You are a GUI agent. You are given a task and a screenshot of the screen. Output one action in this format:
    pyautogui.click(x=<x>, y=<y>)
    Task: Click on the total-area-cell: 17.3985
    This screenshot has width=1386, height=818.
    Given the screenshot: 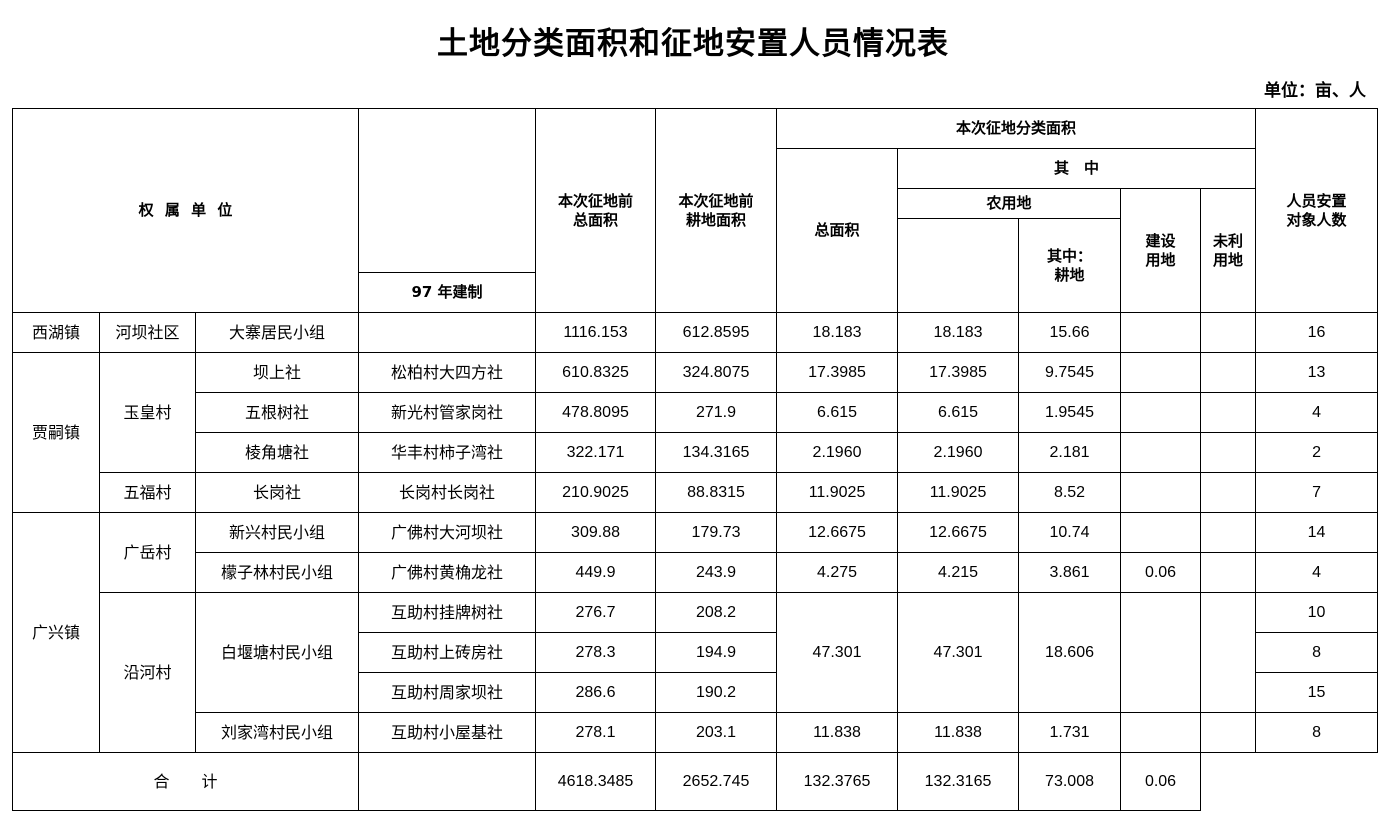 What is the action you would take?
    pyautogui.click(x=837, y=372)
    